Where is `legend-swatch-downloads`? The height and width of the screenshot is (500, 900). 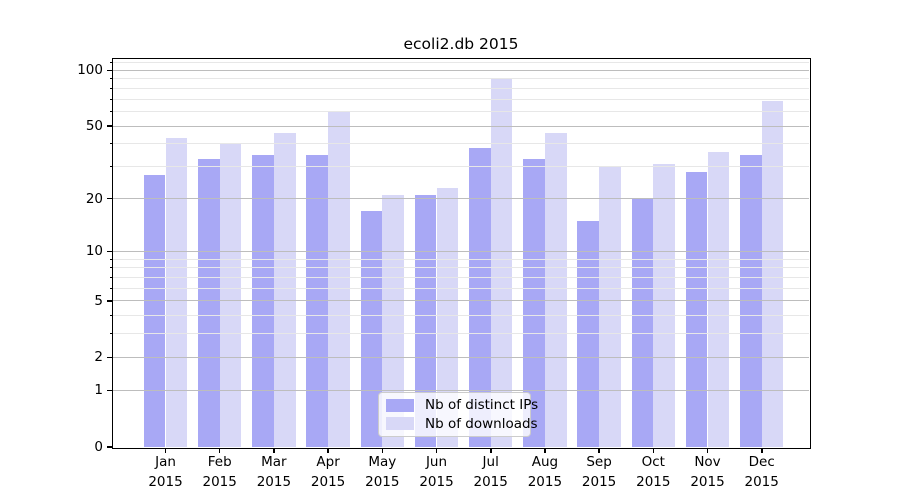 legend-swatch-downloads is located at coordinates (400, 423).